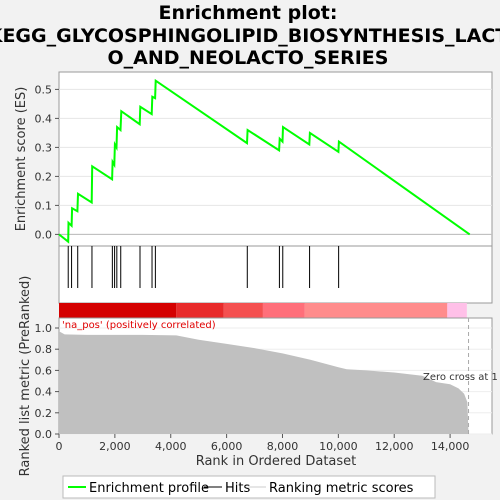 This screenshot has width=500, height=500. What do you see at coordinates (44, 370) in the screenshot?
I see `metric-y-tick-label: 0.6` at bounding box center [44, 370].